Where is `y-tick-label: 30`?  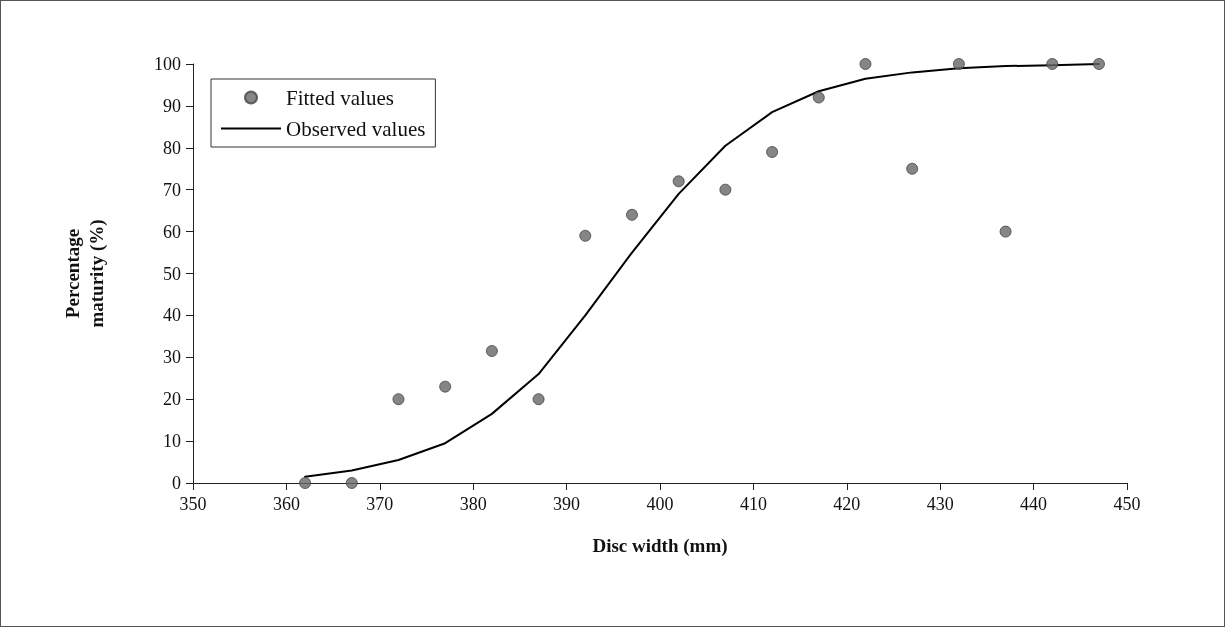
y-tick-label: 30 is located at coordinates (172, 357).